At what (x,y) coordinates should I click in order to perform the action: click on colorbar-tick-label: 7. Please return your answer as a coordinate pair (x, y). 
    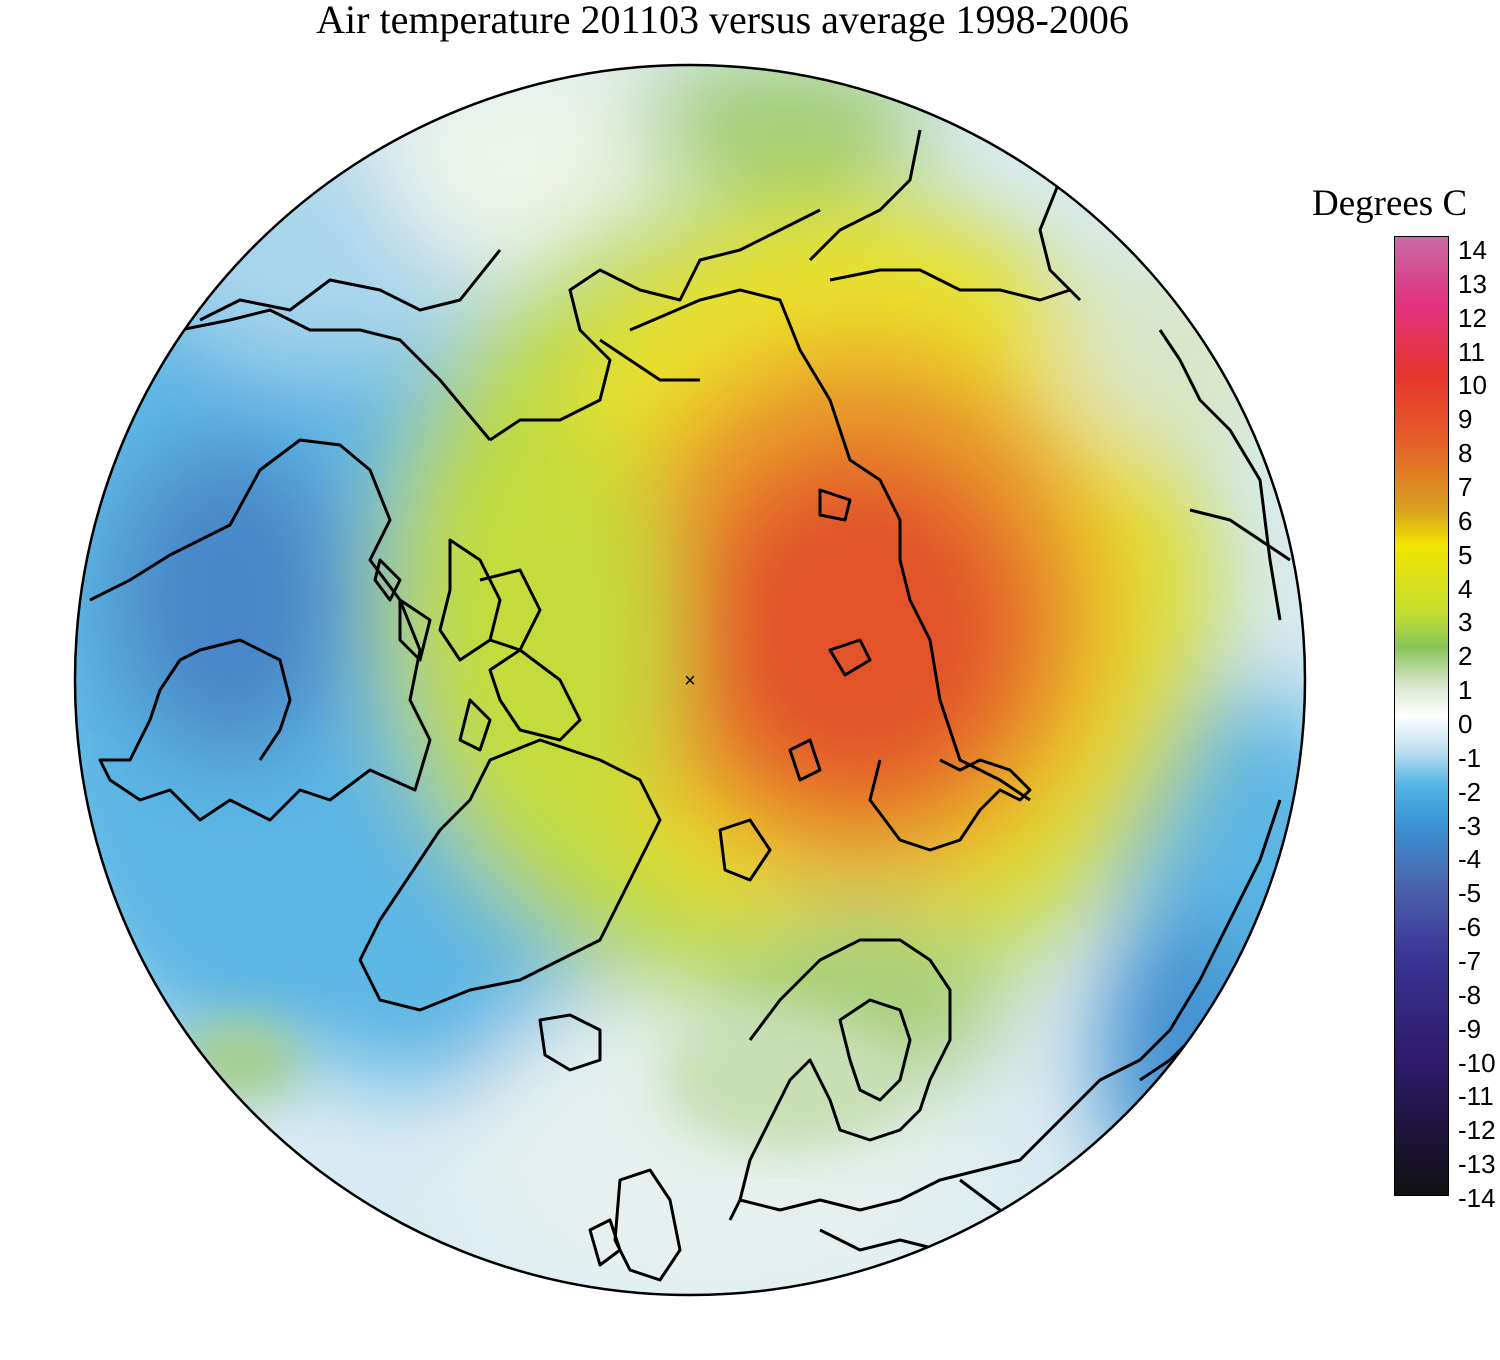
    Looking at the image, I should click on (1465, 487).